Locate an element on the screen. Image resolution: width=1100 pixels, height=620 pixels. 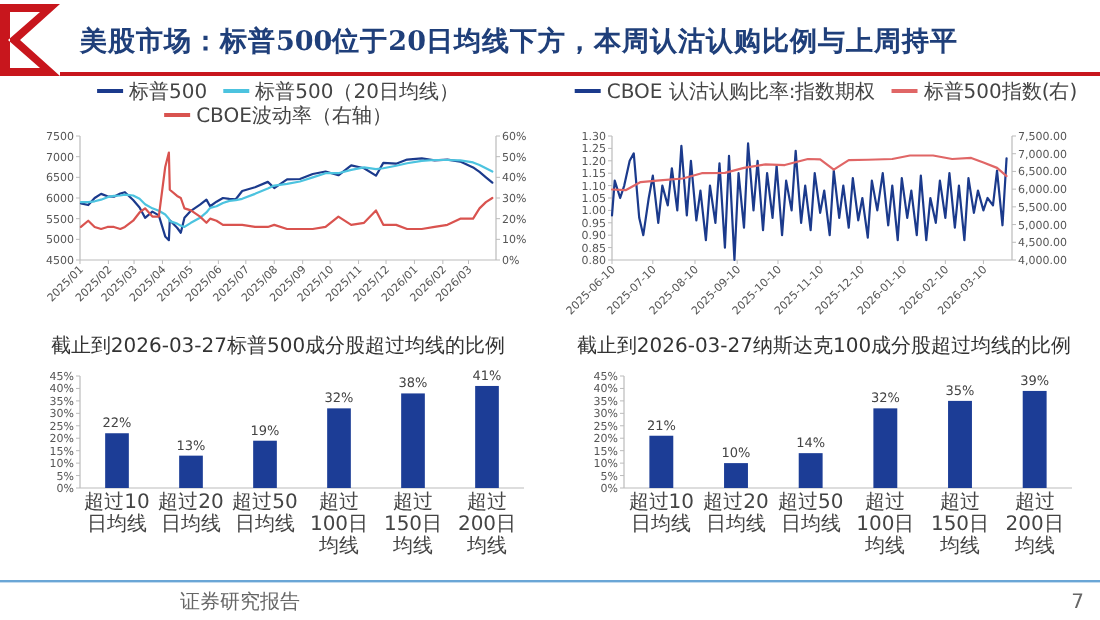
text: 证券研究报告 is located at coordinates (240, 602).